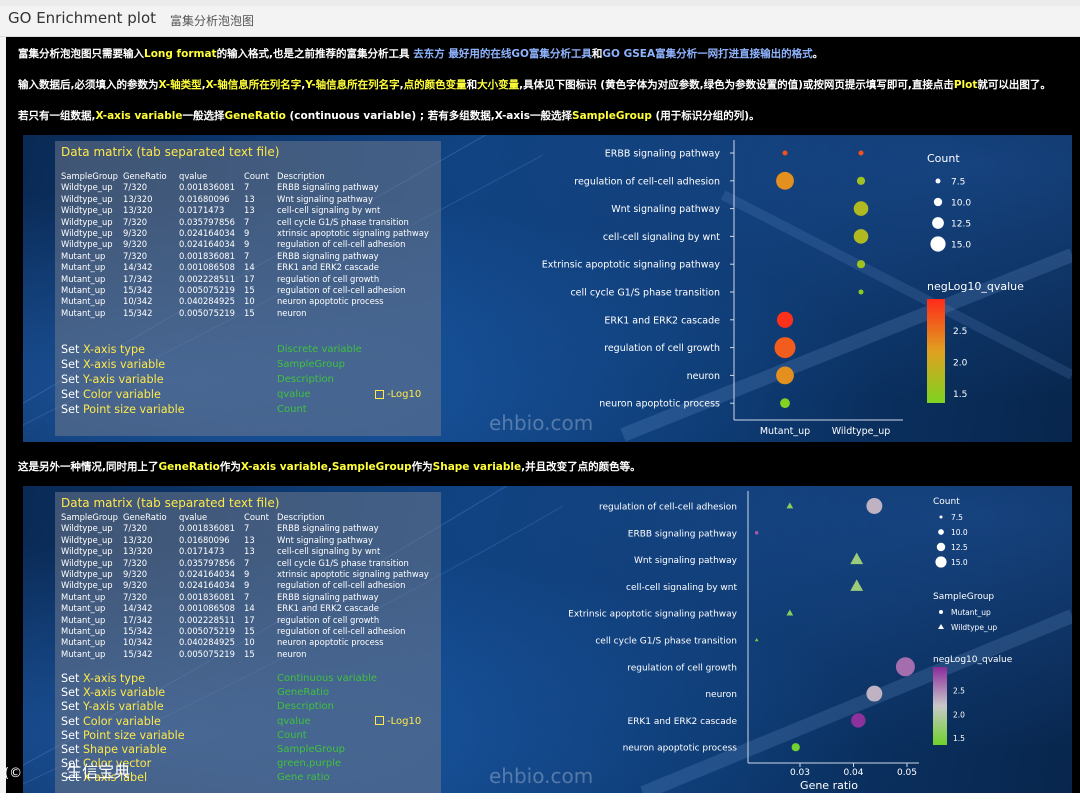 The height and width of the screenshot is (793, 1080). Describe the element at coordinates (707, 54) in the screenshot. I see `gsea-tool-link: GO GSEA富集分析一网打进直接输出的格式` at that location.